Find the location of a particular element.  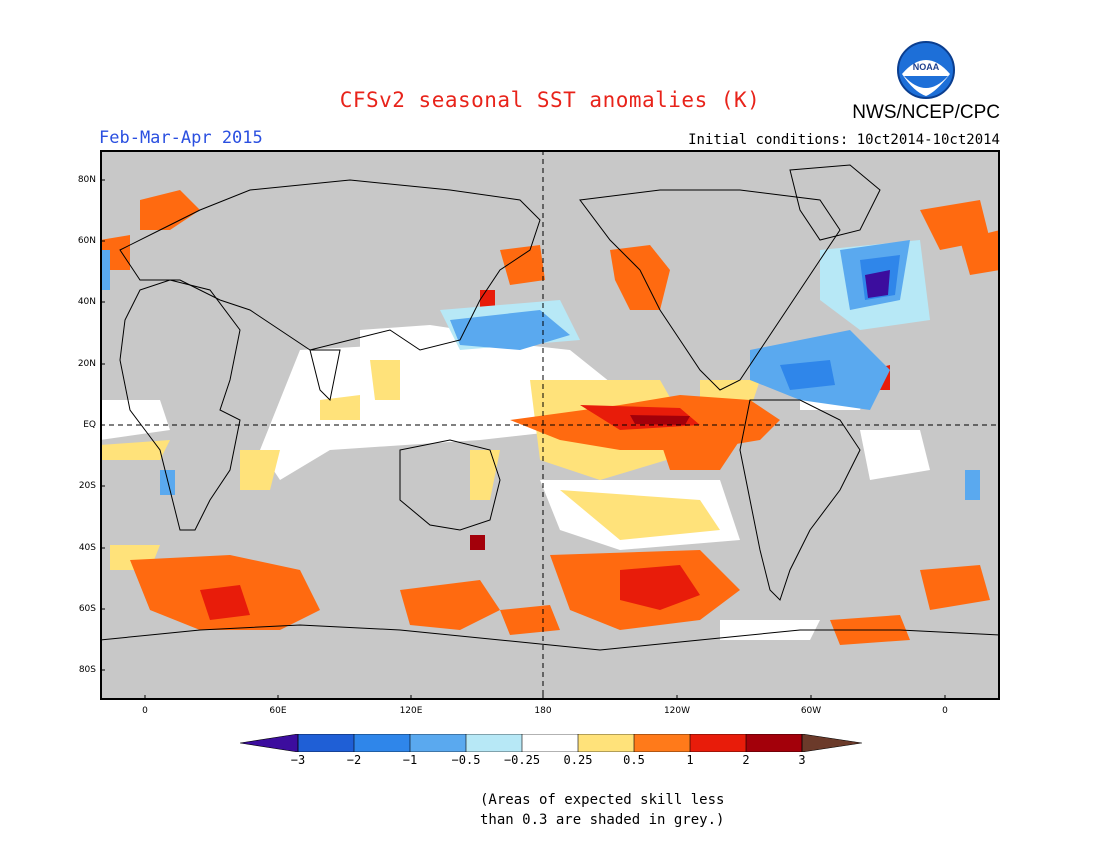

south-america-outline is located at coordinates (800, 500).